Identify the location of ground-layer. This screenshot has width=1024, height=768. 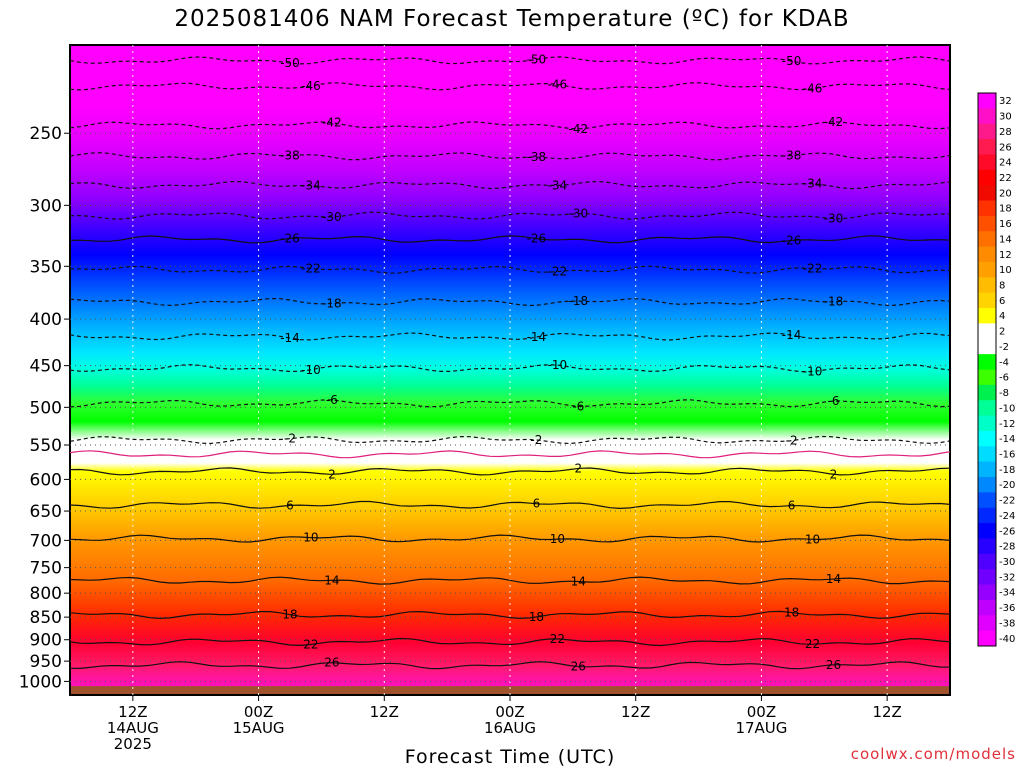
(510, 690).